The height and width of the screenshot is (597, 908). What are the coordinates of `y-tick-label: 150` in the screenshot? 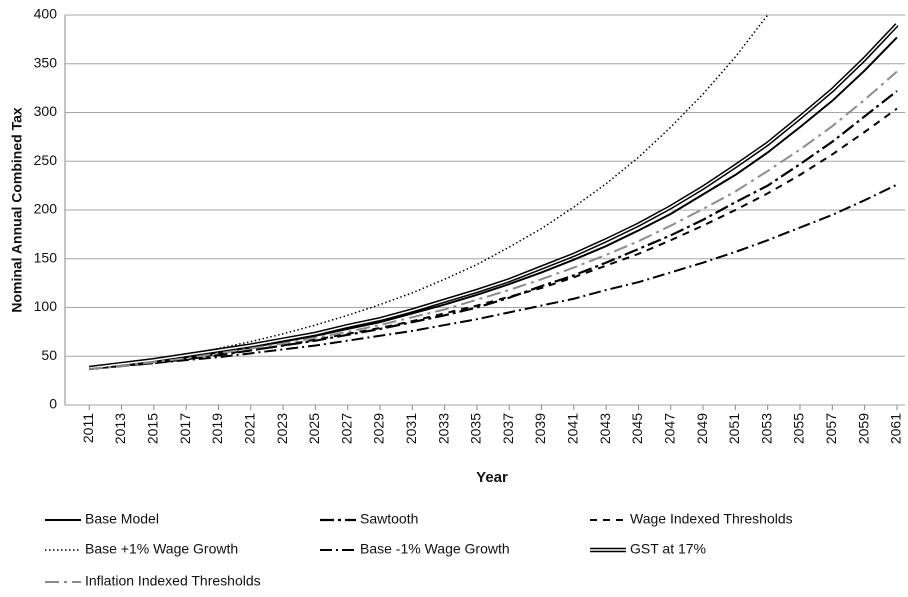 It's located at (46, 257).